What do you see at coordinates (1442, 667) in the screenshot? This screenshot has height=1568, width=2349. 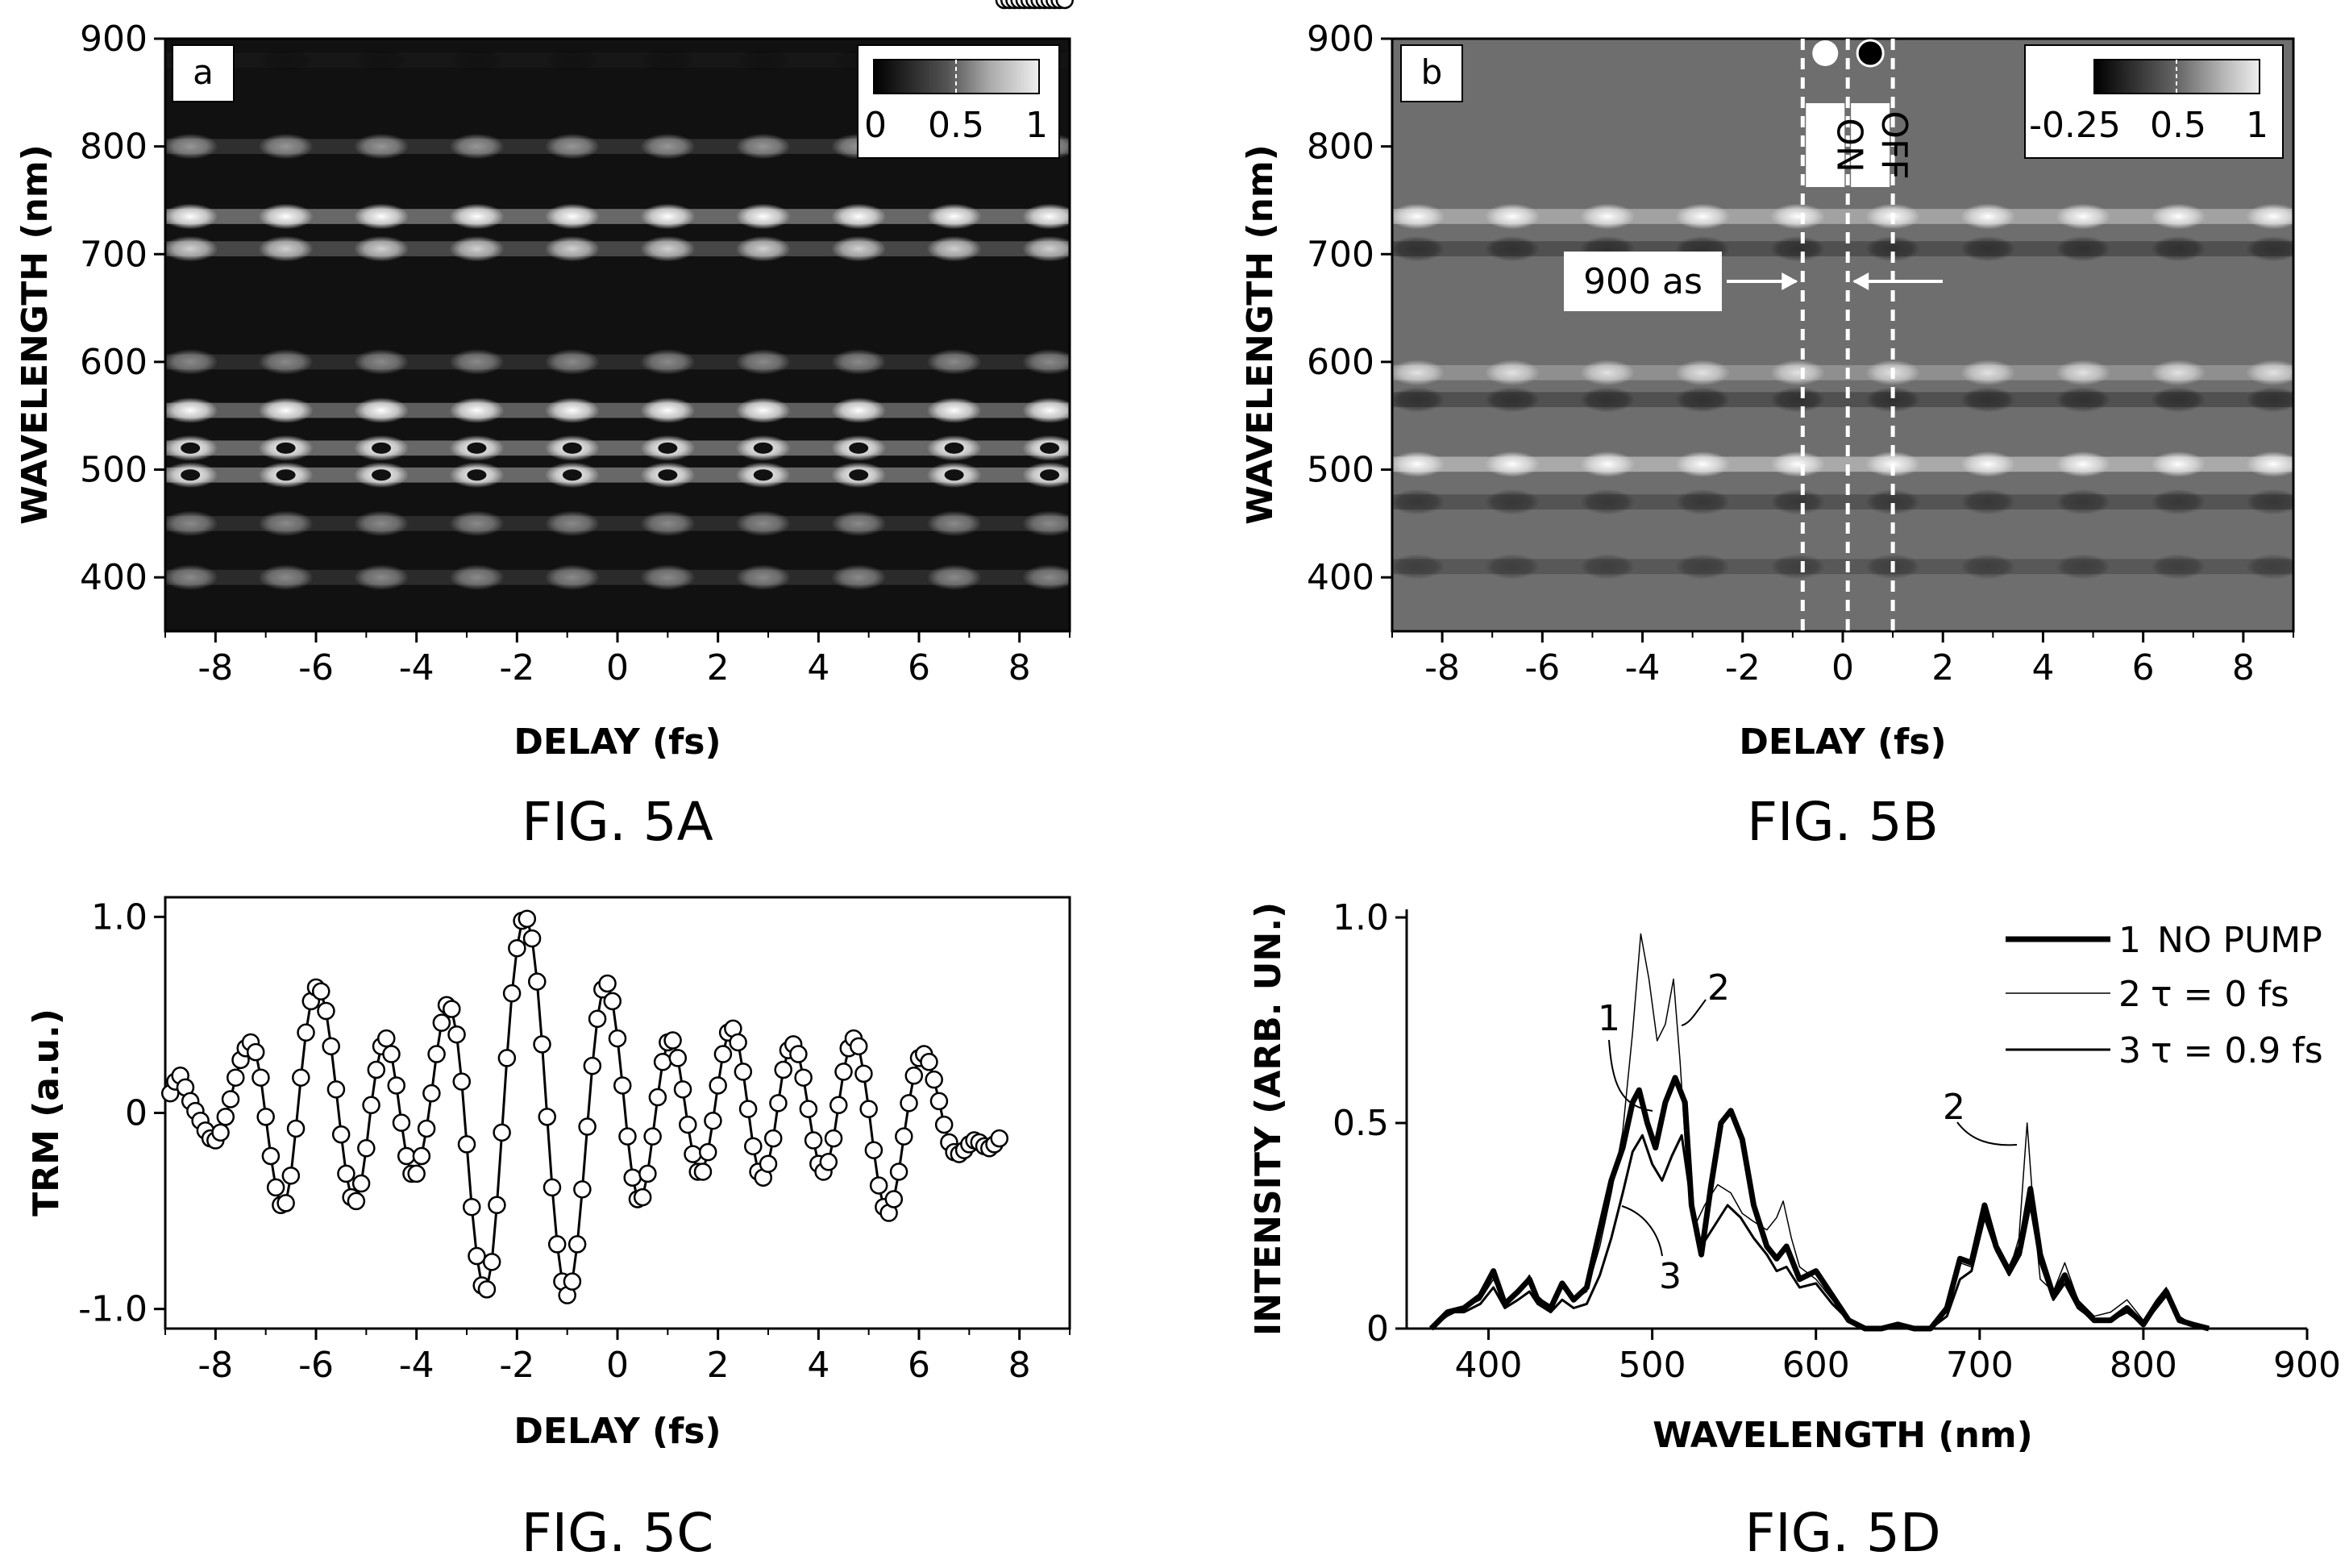 I see `heatmap-b-xtick-label: -8` at bounding box center [1442, 667].